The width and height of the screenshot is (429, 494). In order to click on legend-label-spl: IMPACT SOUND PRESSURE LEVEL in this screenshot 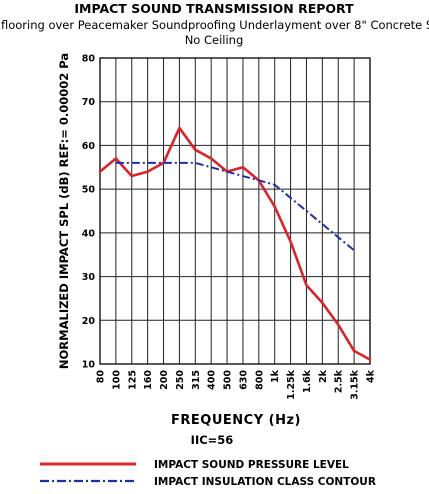, I will do `click(251, 465)`.